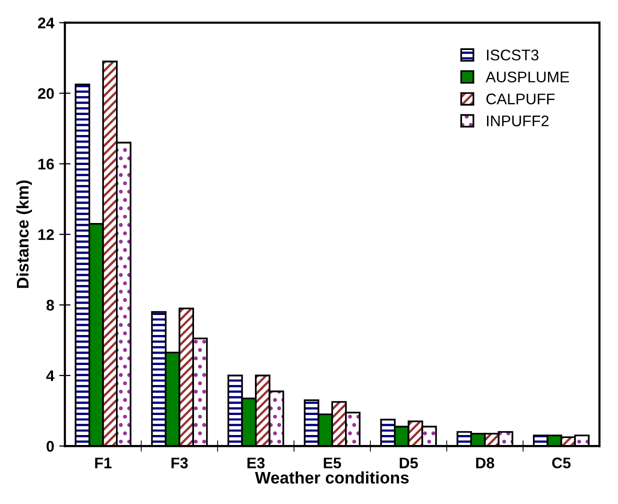  Describe the element at coordinates (485, 463) in the screenshot. I see `x-tick-label: D8` at that location.